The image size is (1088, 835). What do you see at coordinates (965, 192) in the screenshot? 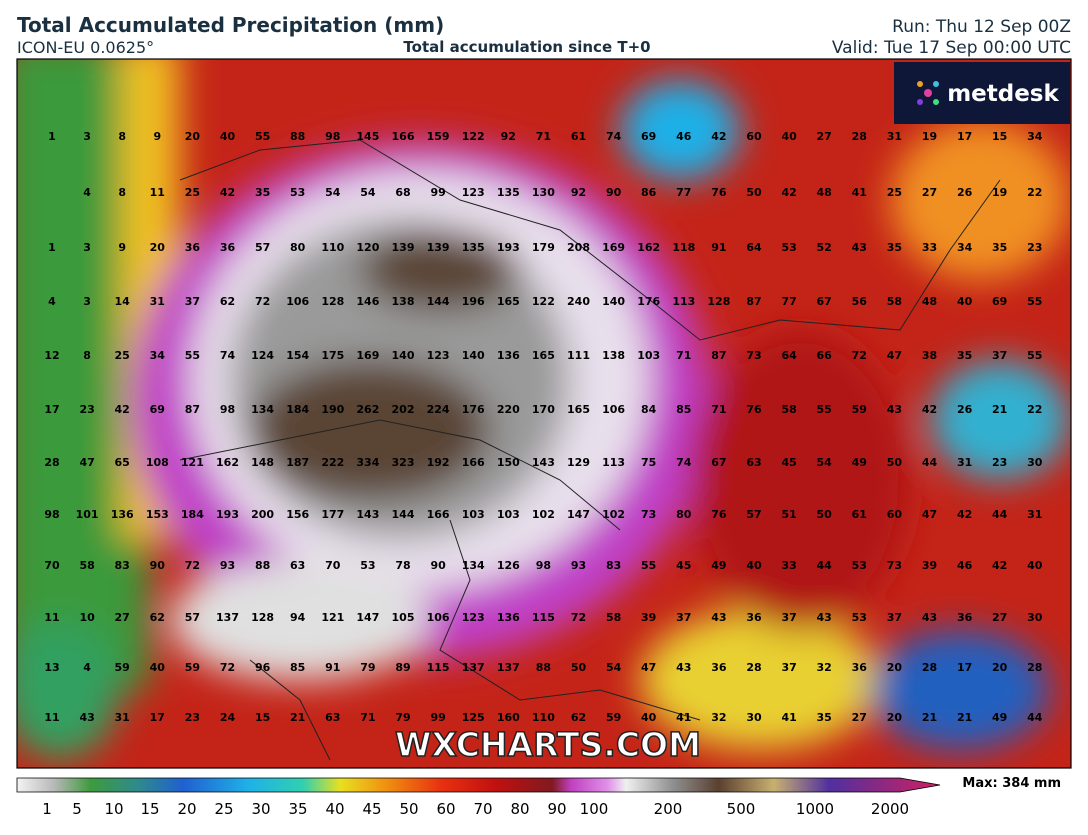
I see `grid-value: 26` at bounding box center [965, 192].